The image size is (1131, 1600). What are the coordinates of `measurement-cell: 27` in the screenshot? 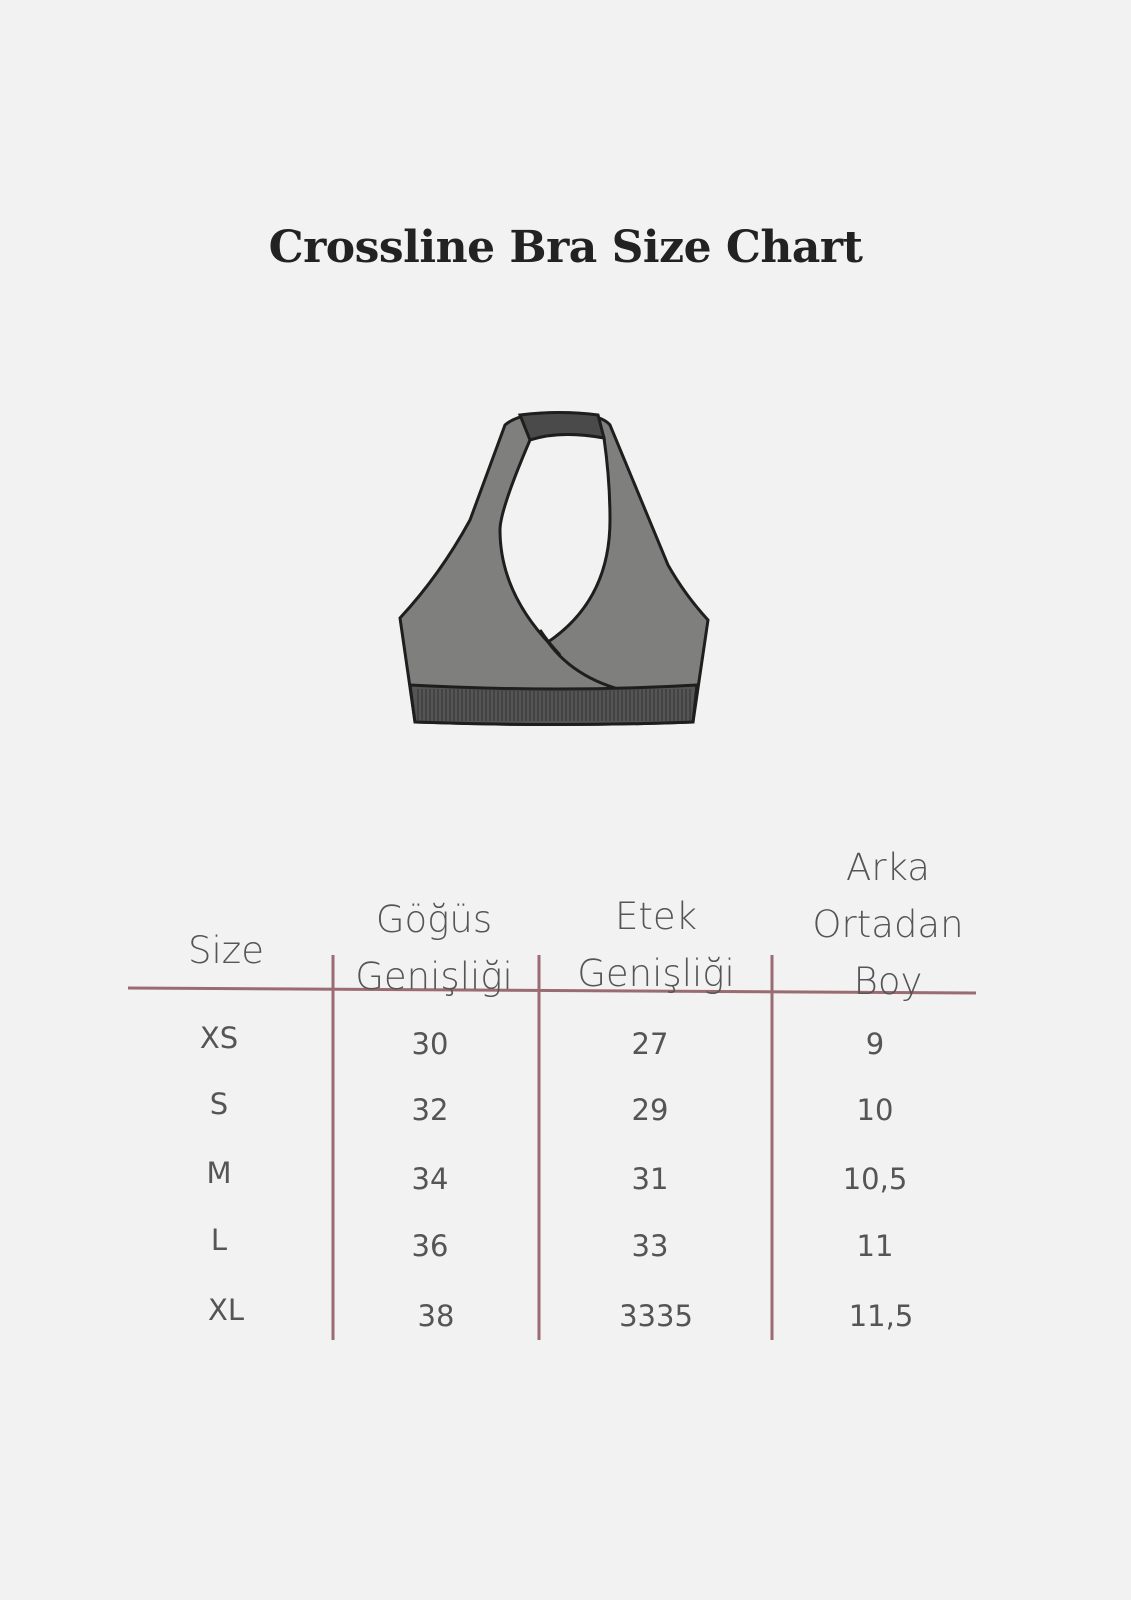 It's located at (650, 1044).